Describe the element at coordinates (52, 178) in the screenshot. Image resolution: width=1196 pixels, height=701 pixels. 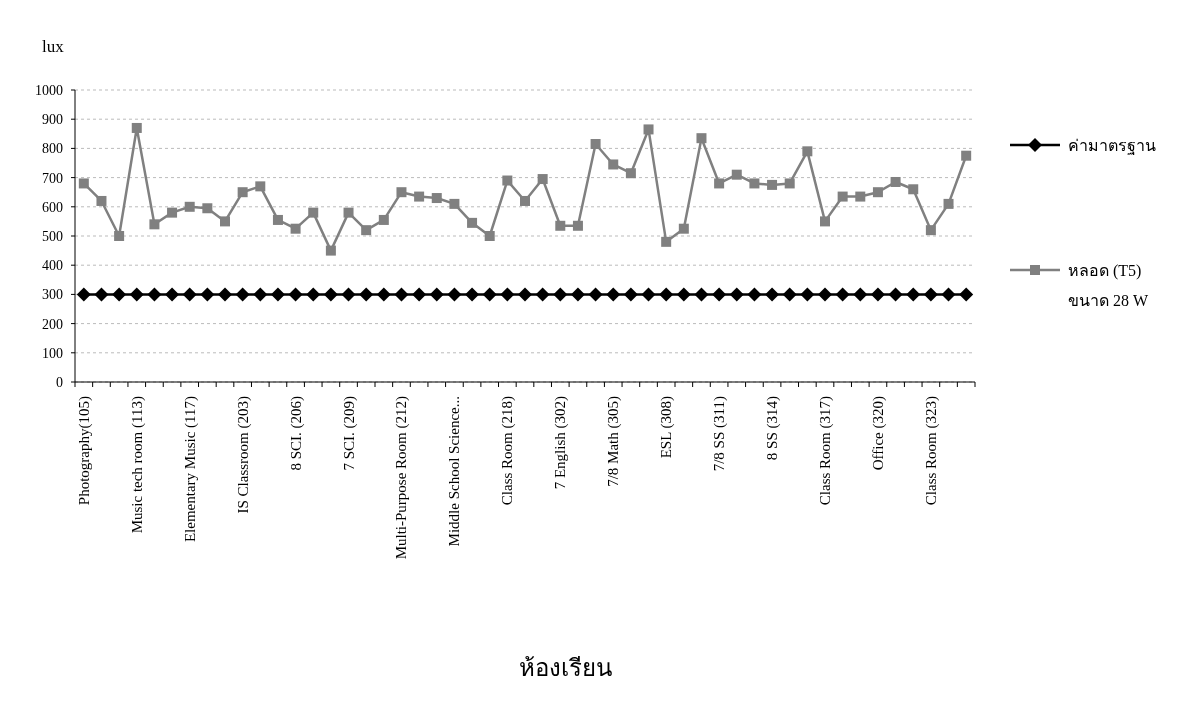
I see `y-tick-label: 700` at that location.